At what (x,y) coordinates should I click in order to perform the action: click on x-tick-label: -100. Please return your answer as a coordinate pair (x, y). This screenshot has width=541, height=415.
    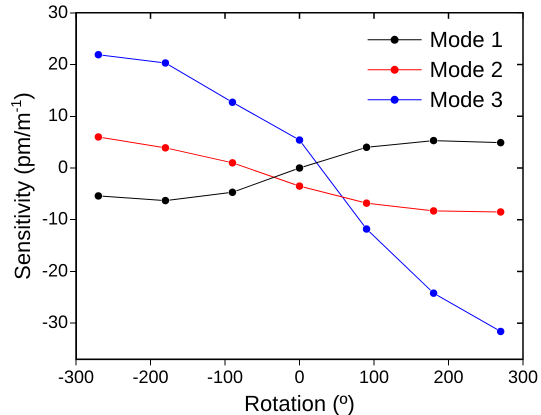
    Looking at the image, I should click on (225, 377).